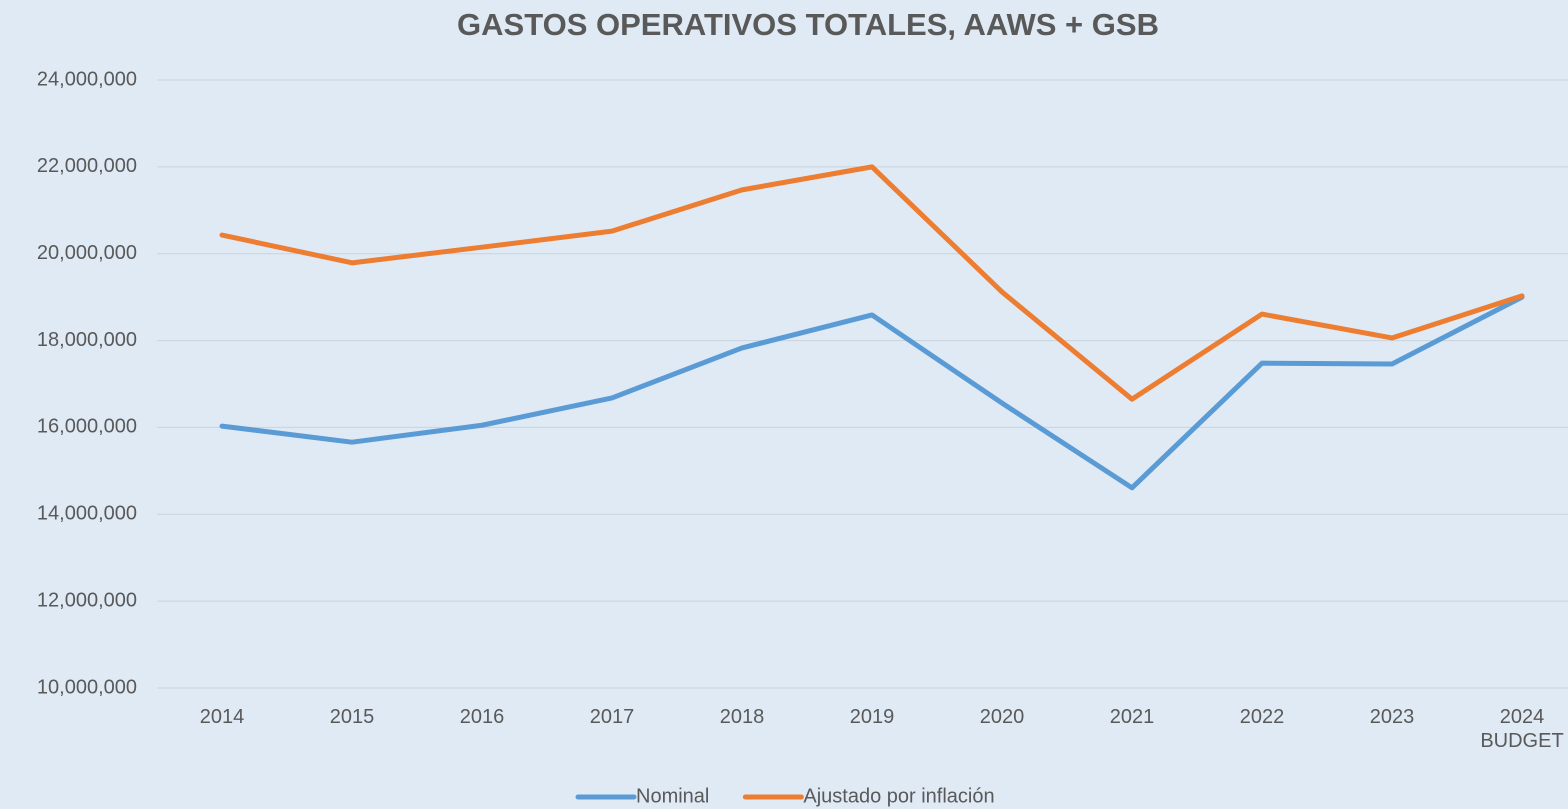 This screenshot has width=1568, height=809. What do you see at coordinates (1522, 729) in the screenshot?
I see `x-tick-label: 2024 BUDGET` at bounding box center [1522, 729].